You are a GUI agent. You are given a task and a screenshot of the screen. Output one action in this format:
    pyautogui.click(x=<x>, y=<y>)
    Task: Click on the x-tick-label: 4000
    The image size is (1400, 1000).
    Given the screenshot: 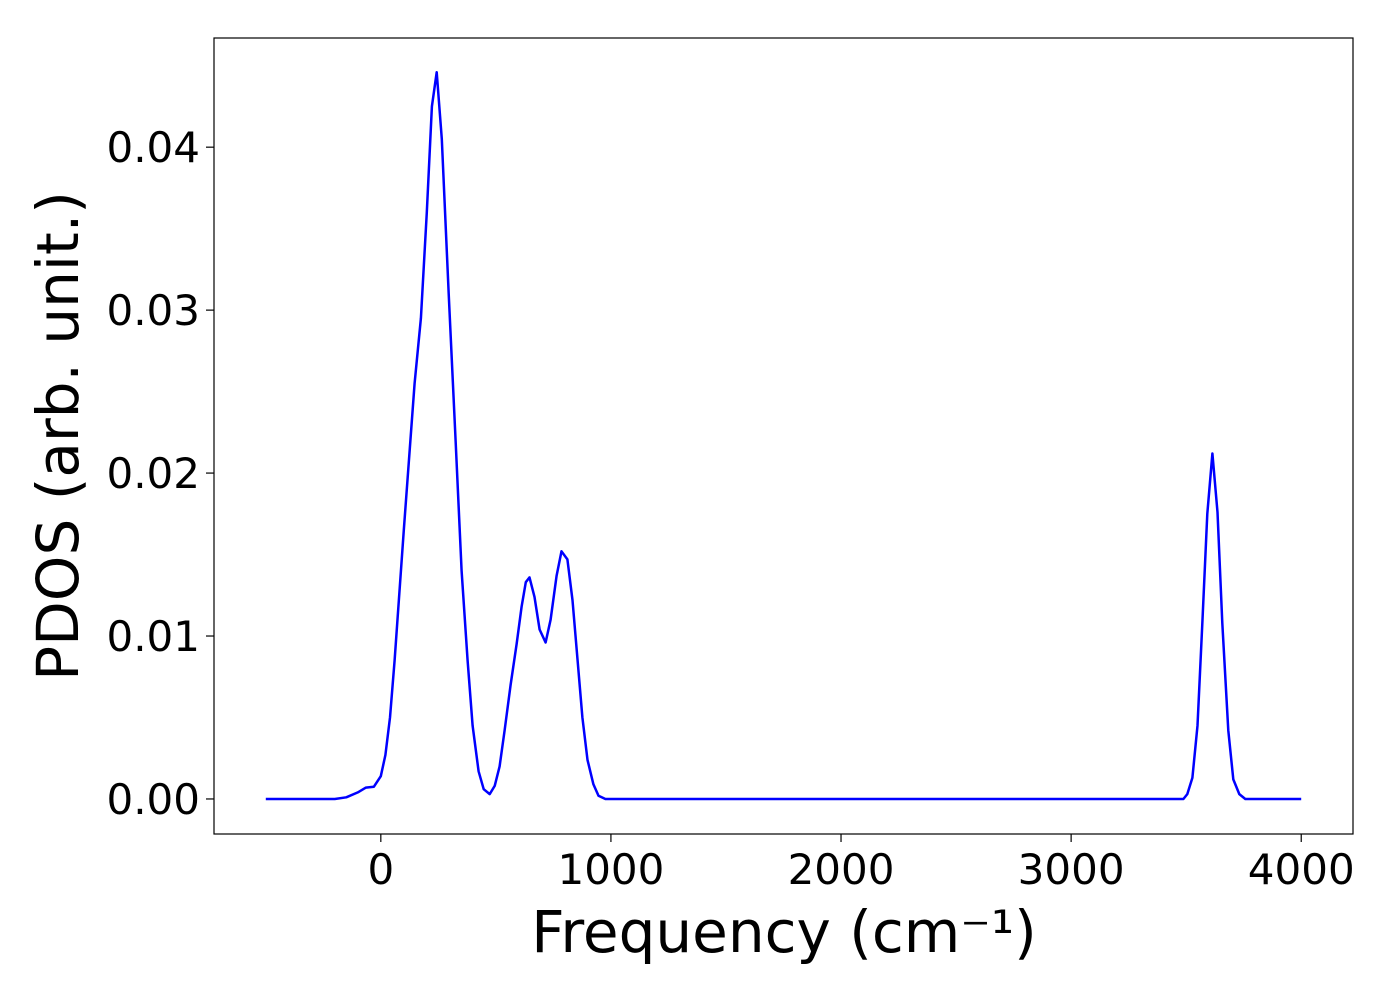 What is the action you would take?
    pyautogui.click(x=1301, y=869)
    